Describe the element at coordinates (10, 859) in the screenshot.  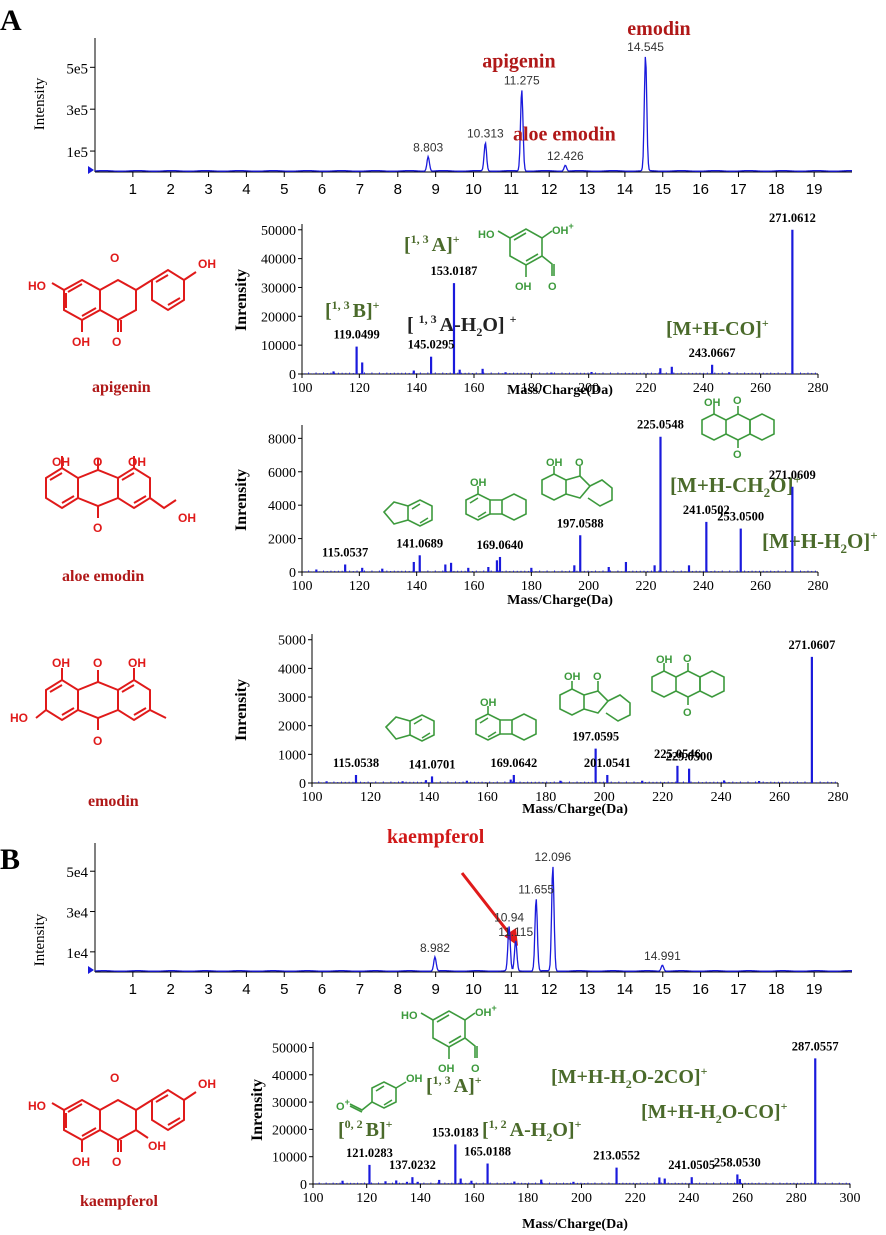
I see `panel-b-label: B` at that location.